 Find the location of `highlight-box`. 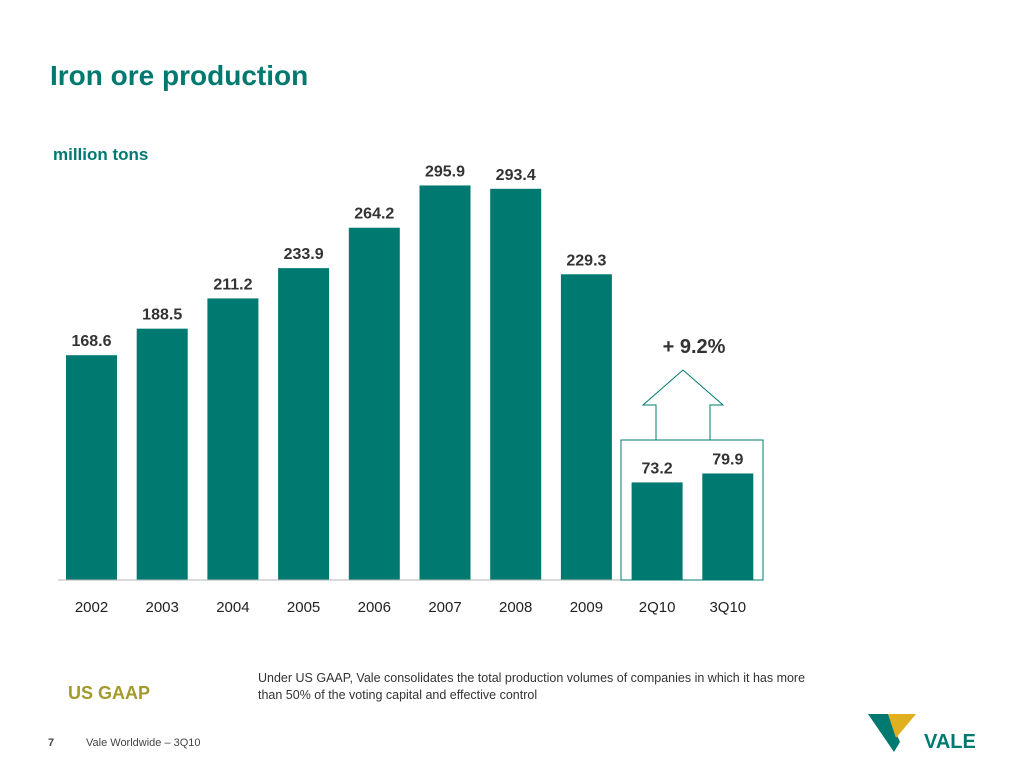

highlight-box is located at coordinates (692, 510).